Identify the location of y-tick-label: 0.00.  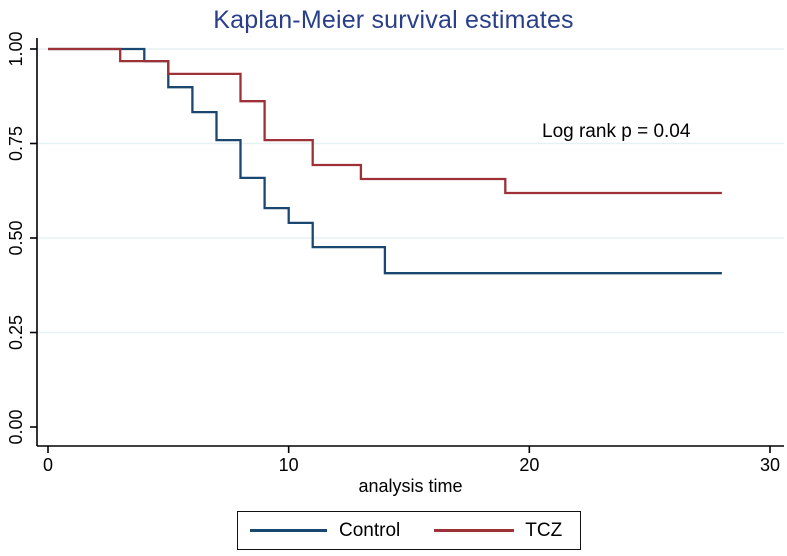
(16, 426).